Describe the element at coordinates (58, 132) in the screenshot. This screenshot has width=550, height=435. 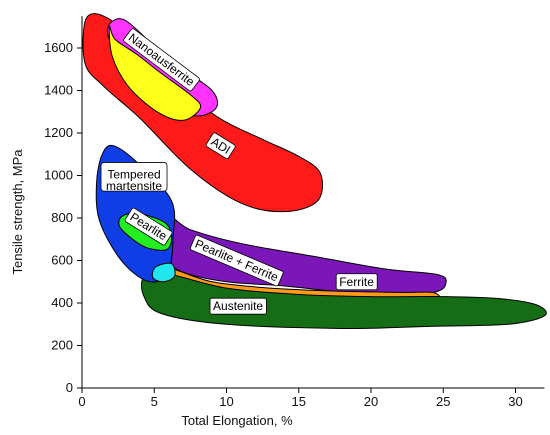
I see `y-tick-label: 1200` at that location.